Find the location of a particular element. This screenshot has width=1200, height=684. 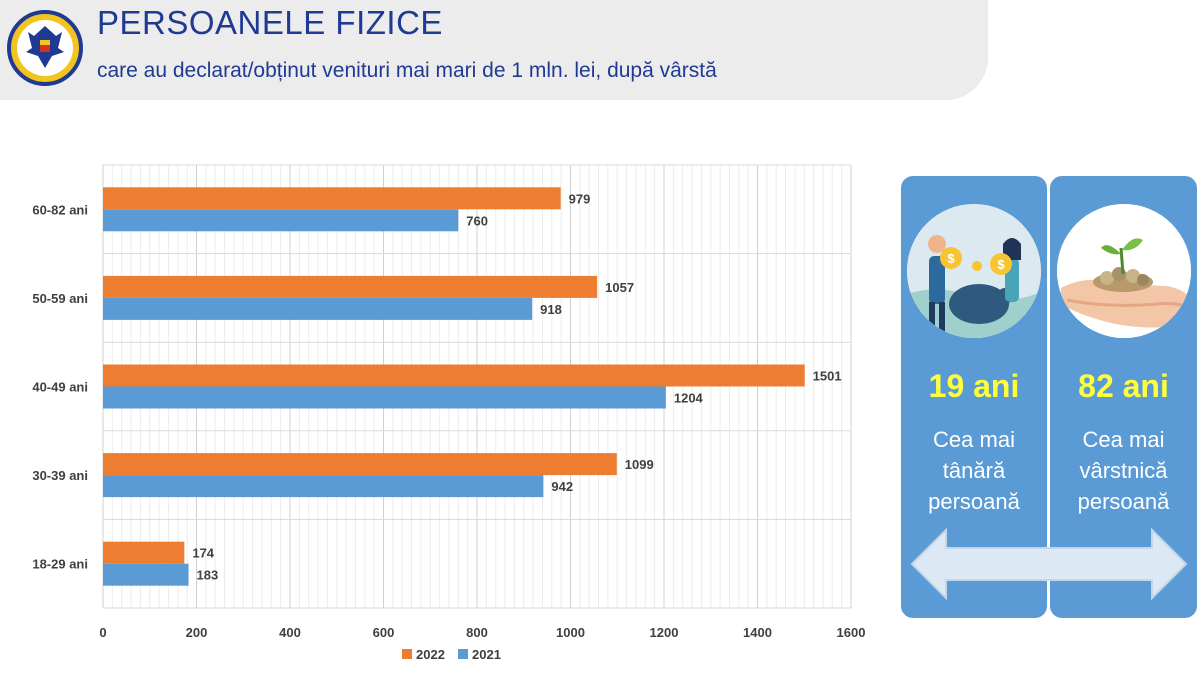

data-label: 979 is located at coordinates (580, 198).